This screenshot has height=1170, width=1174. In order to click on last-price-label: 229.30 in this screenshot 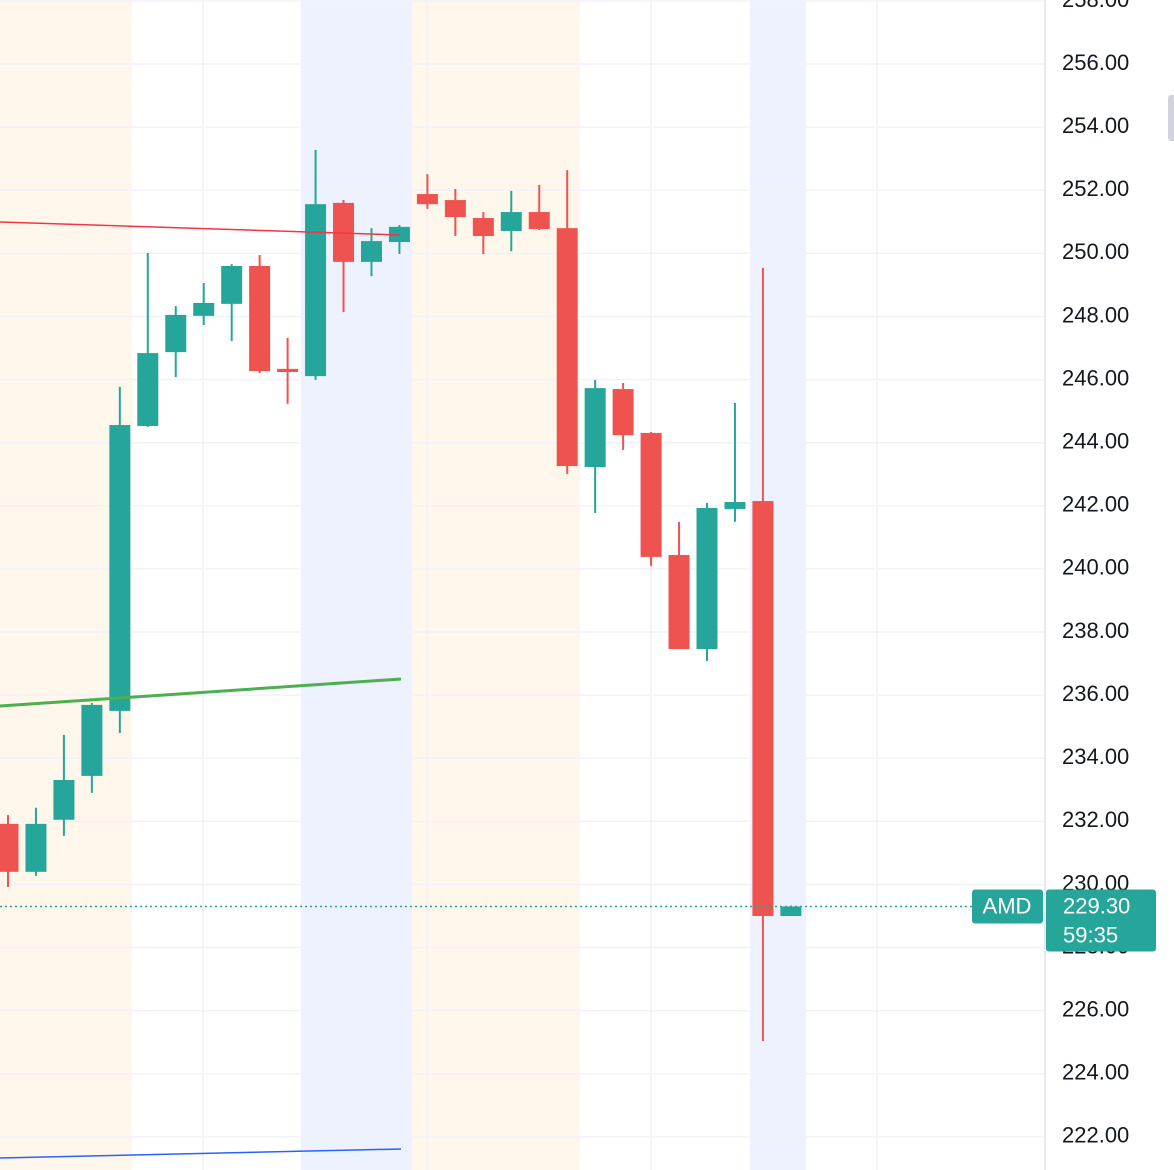, I will do `click(1096, 905)`.